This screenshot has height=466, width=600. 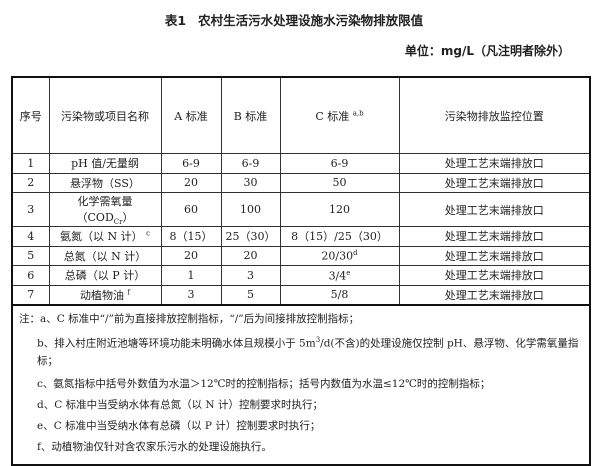 I want to click on cell-no: 4, so click(x=30, y=236).